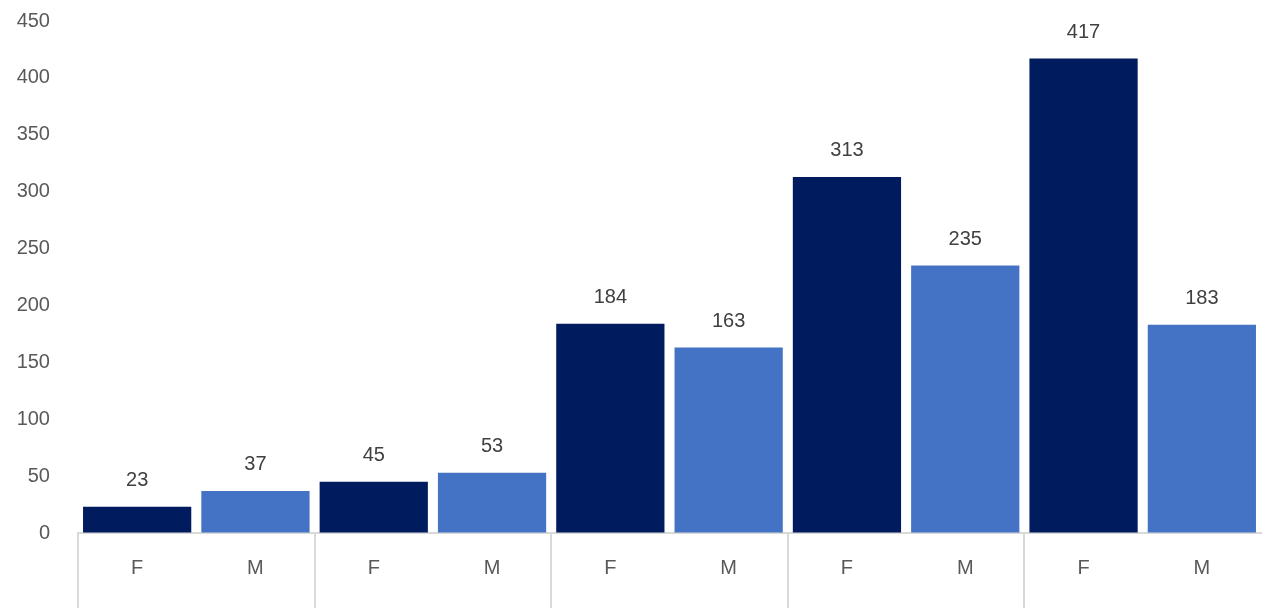  I want to click on y-tick-label: 400, so click(33, 76).